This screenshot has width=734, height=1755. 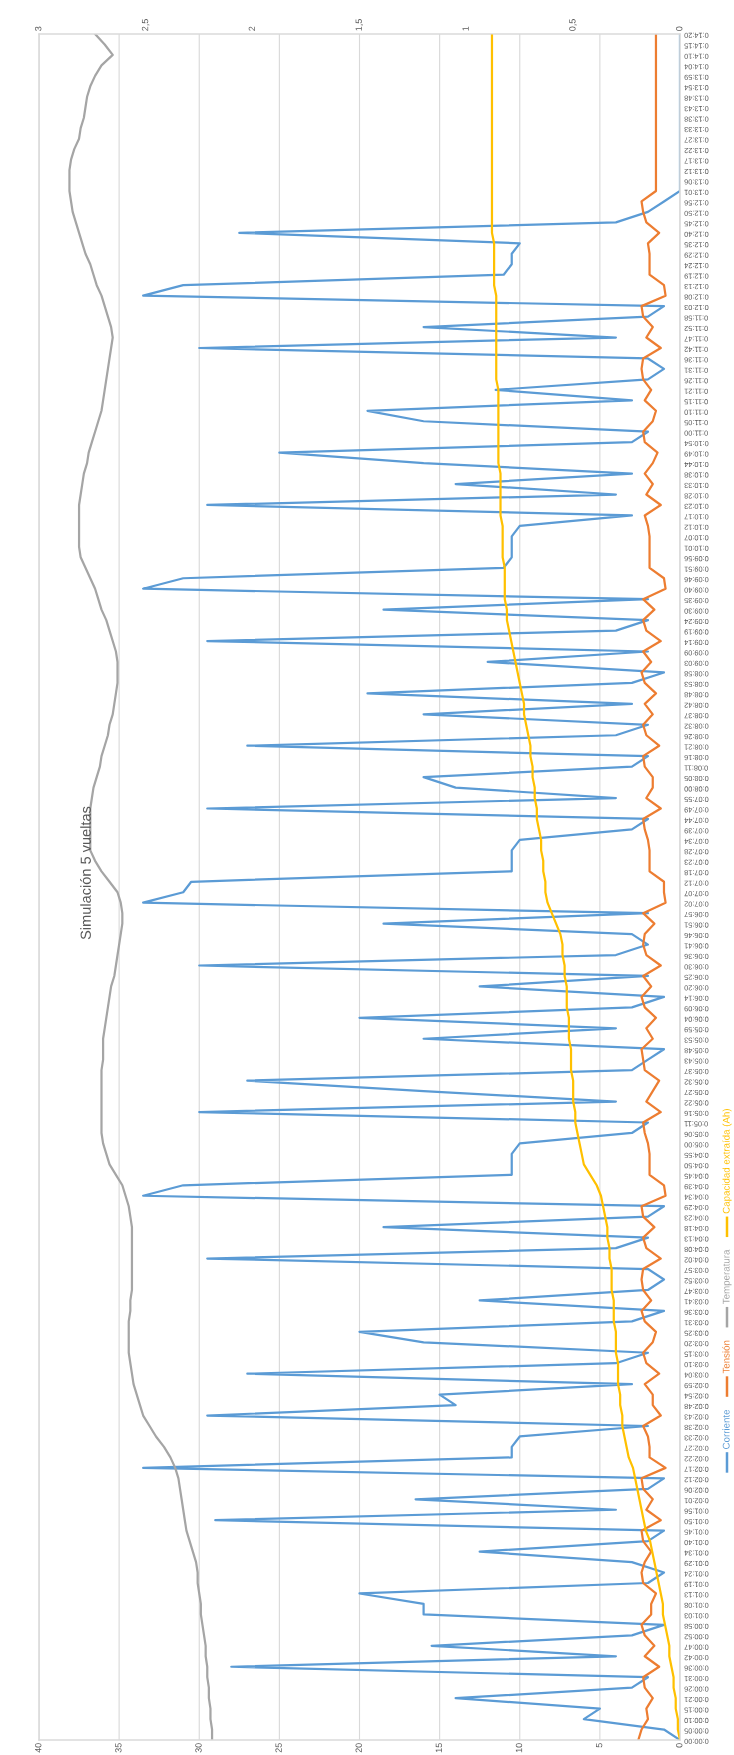 What do you see at coordinates (679, 28) in the screenshot?
I see `x2-tick-label: 0` at bounding box center [679, 28].